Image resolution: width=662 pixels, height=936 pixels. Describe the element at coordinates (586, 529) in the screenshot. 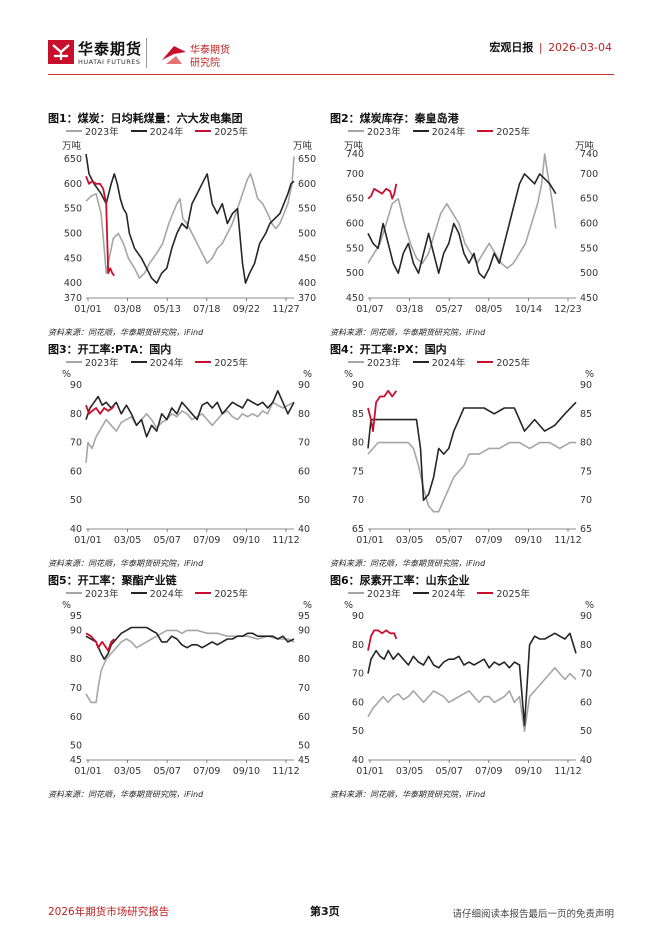

I see `y-tick-label-right: 65` at that location.